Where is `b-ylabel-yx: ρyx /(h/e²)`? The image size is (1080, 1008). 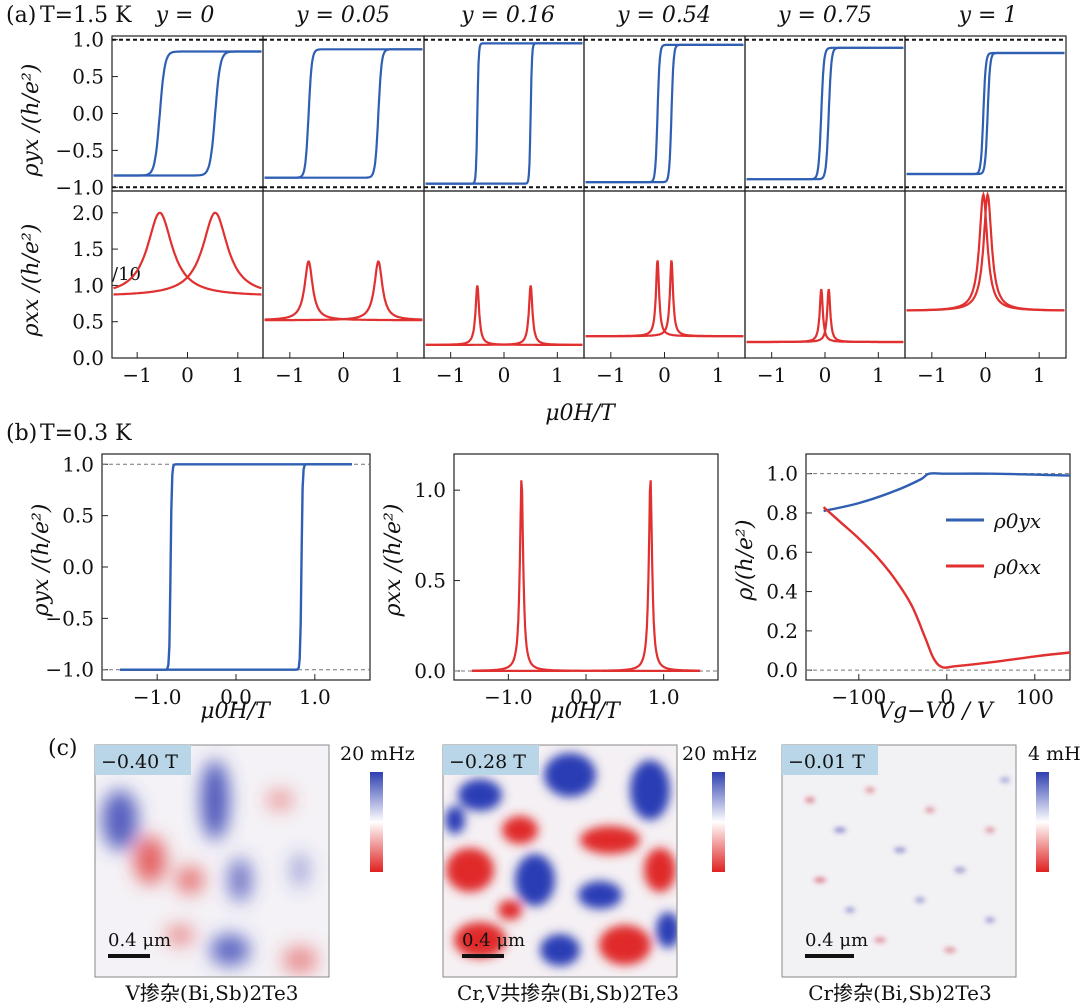 b-ylabel-yx: ρyx /(h/e²) is located at coordinates (41, 561).